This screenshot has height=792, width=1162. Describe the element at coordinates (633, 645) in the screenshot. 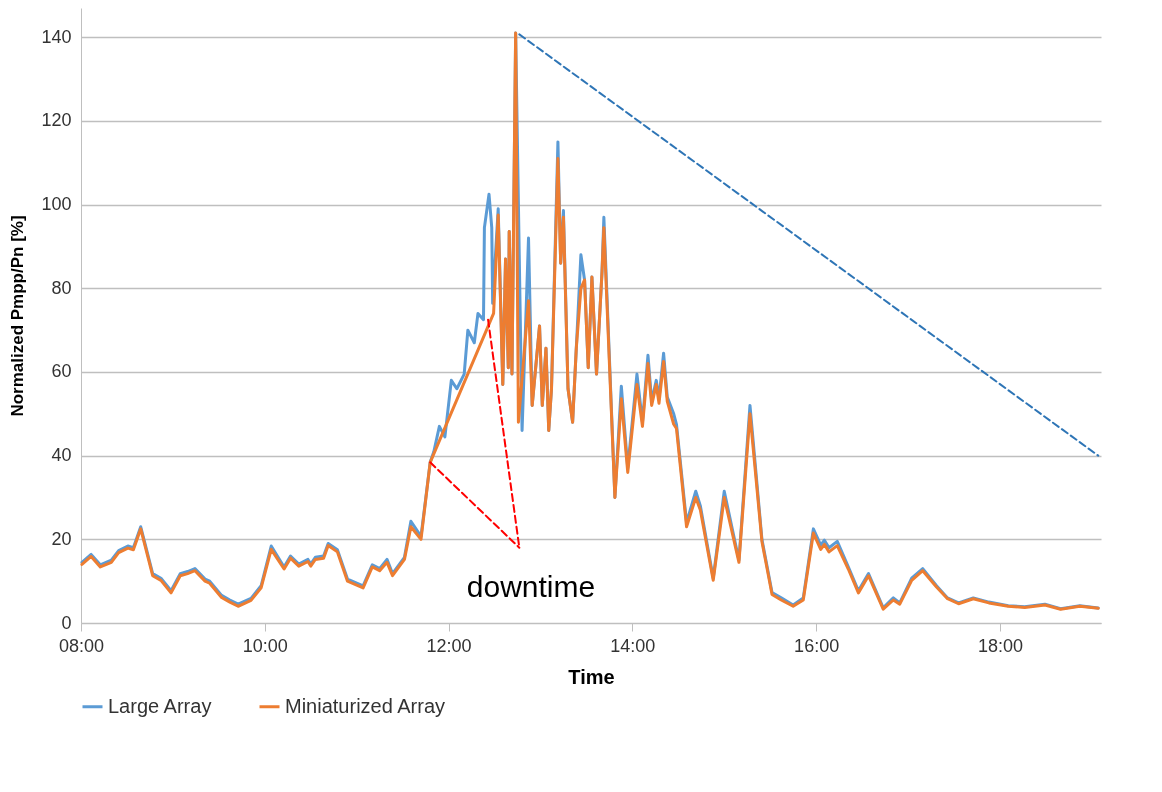

I see `x-tick-label: 14:00` at that location.